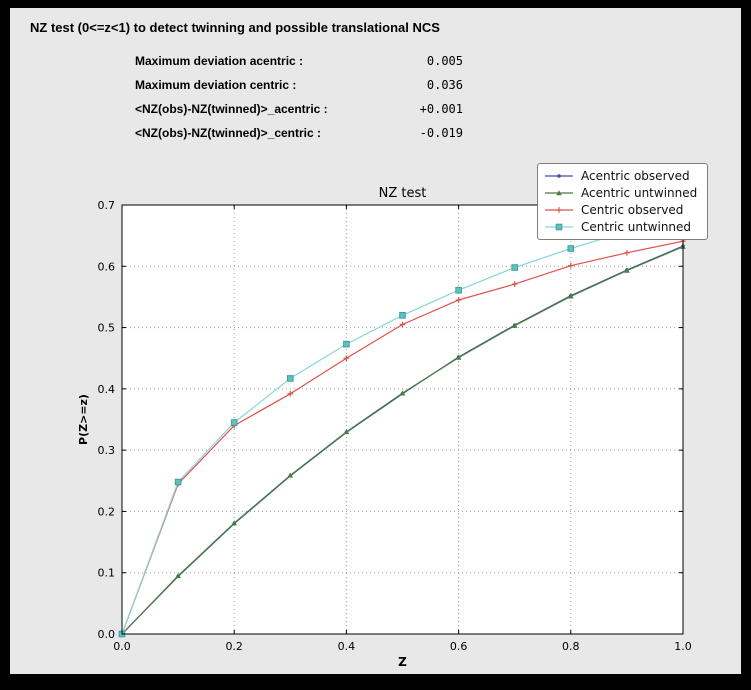 This screenshot has height=690, width=751. Describe the element at coordinates (299, 85) in the screenshot. I see `stat-row: Maximum deviation centric : 0.036` at that location.